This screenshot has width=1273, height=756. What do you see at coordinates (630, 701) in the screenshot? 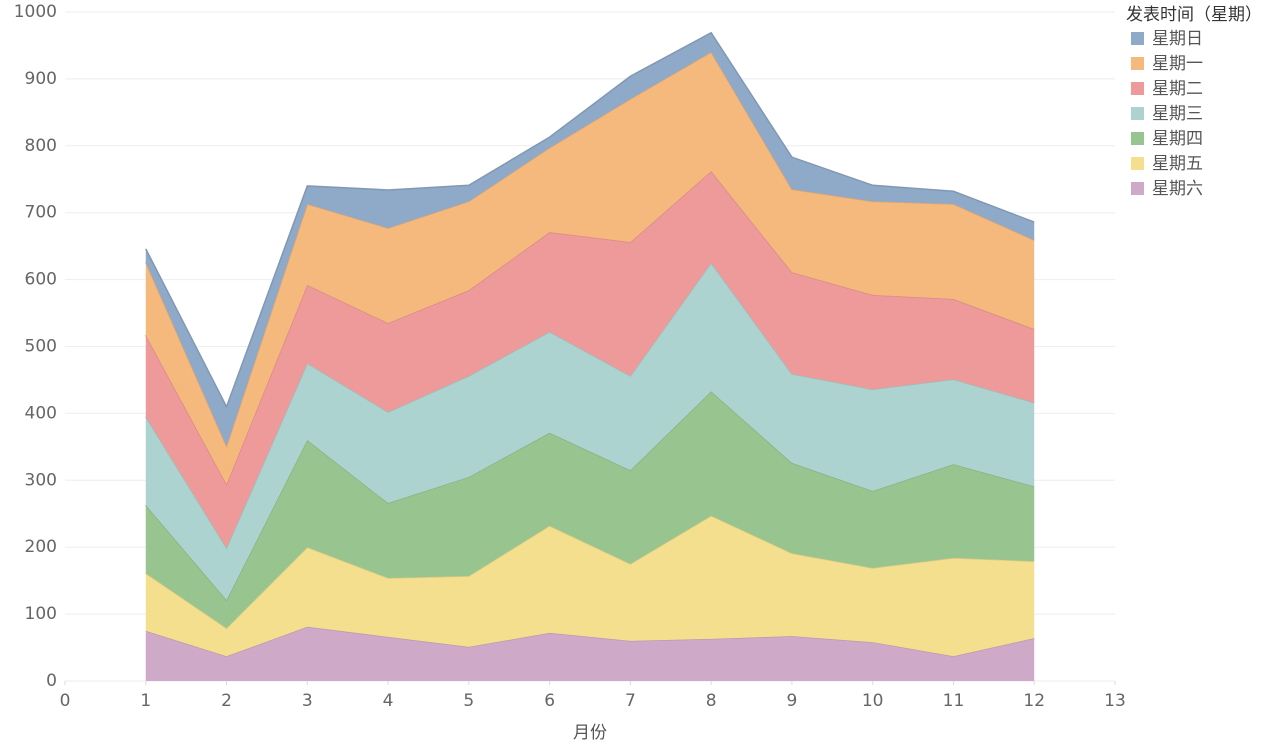
I see `x-tick-label: 7` at bounding box center [630, 701].